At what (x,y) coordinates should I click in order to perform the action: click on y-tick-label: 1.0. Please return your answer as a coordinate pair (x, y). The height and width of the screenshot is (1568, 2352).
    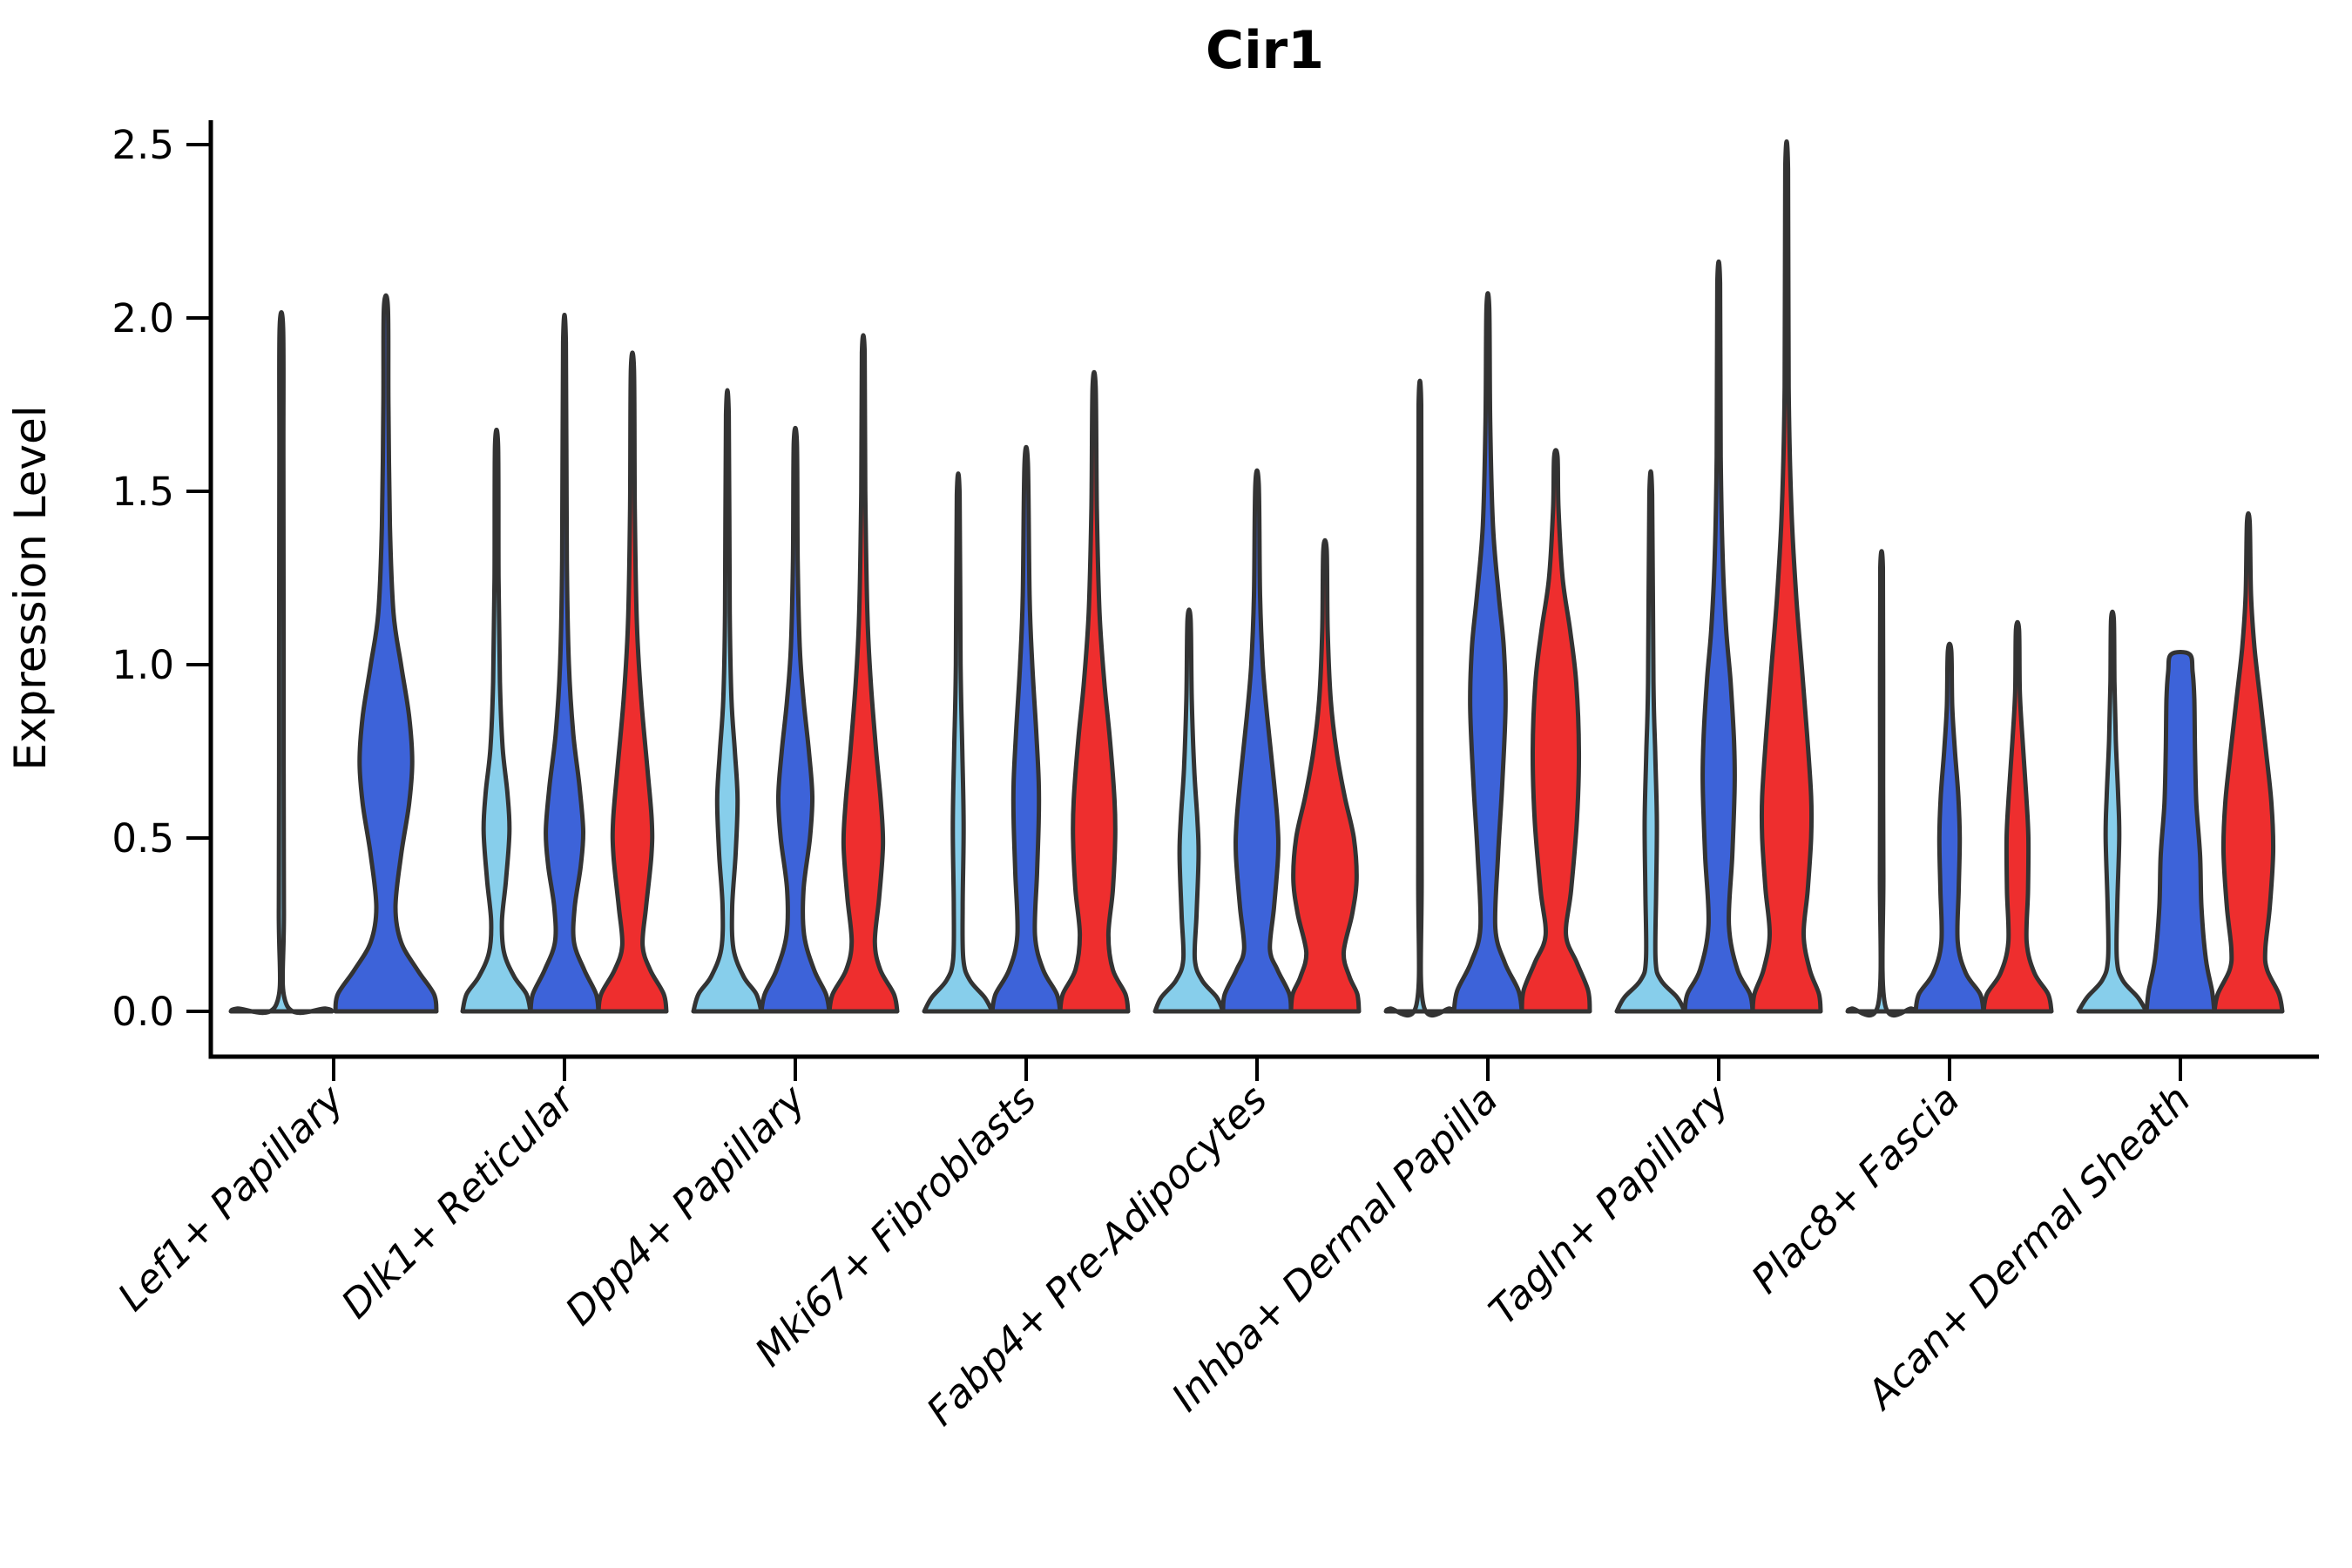
    Looking at the image, I should click on (143, 665).